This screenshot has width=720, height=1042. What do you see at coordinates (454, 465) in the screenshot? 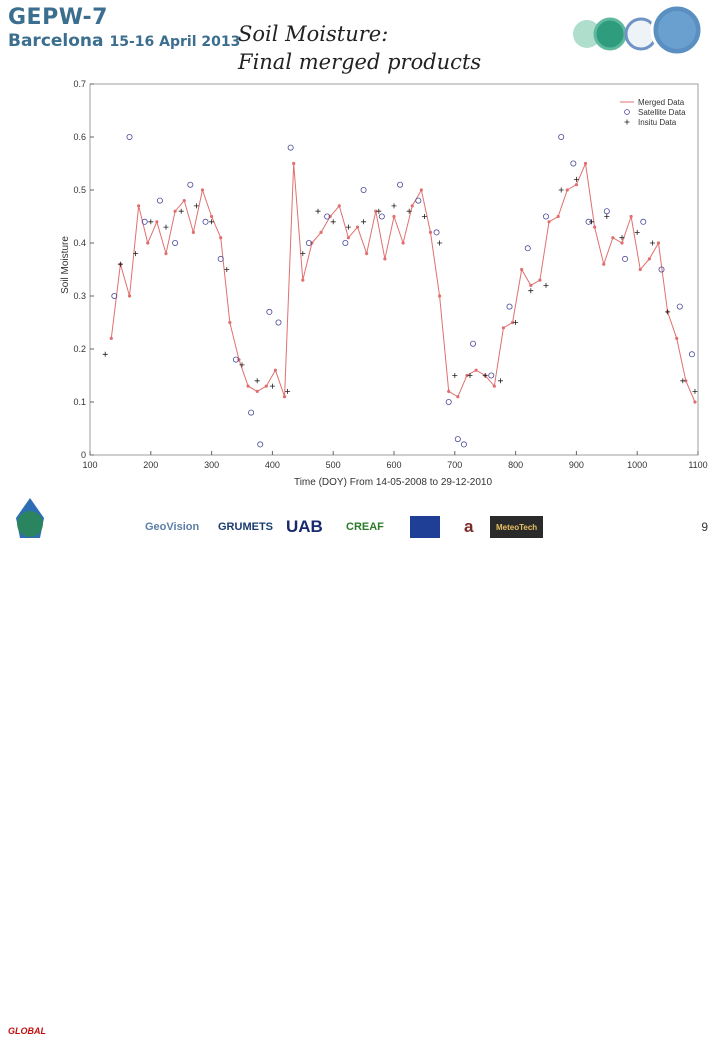
I see `x-tick-label-6: 700` at bounding box center [454, 465].